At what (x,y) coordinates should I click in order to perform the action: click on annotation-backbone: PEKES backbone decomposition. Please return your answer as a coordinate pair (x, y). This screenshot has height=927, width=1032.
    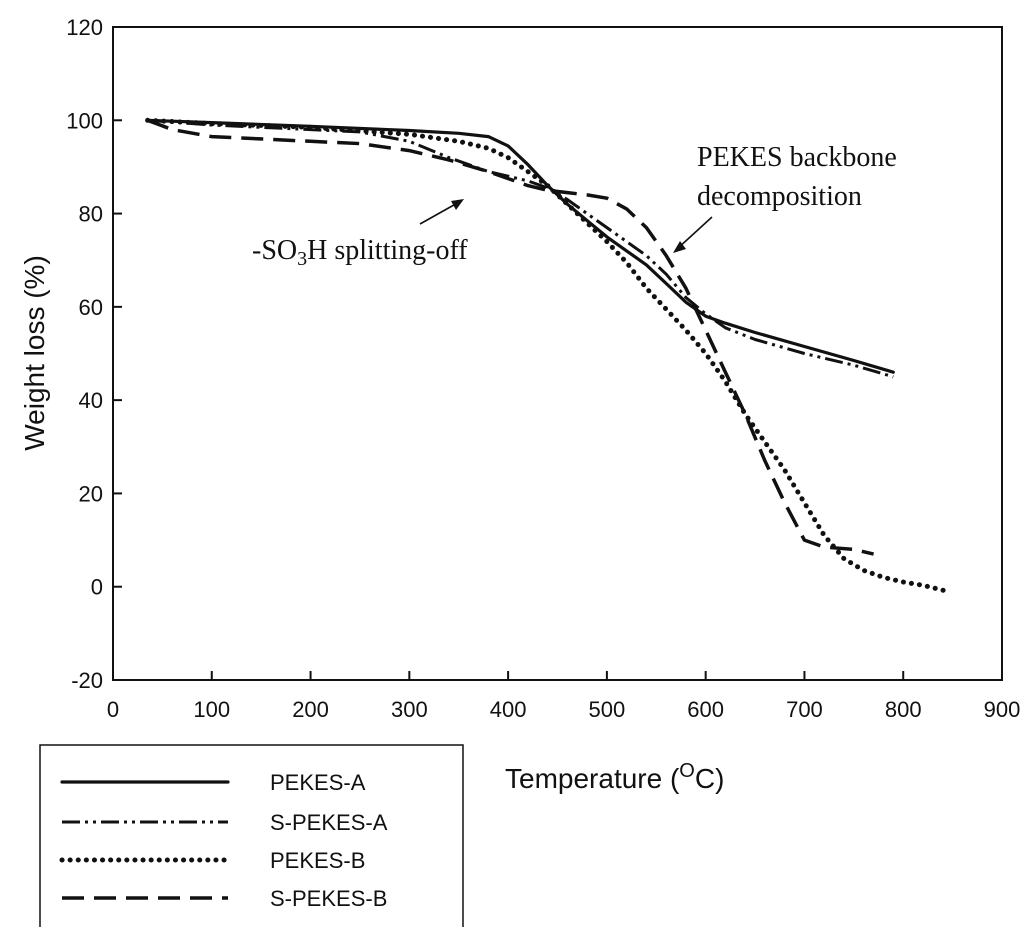
    Looking at the image, I should click on (785, 197).